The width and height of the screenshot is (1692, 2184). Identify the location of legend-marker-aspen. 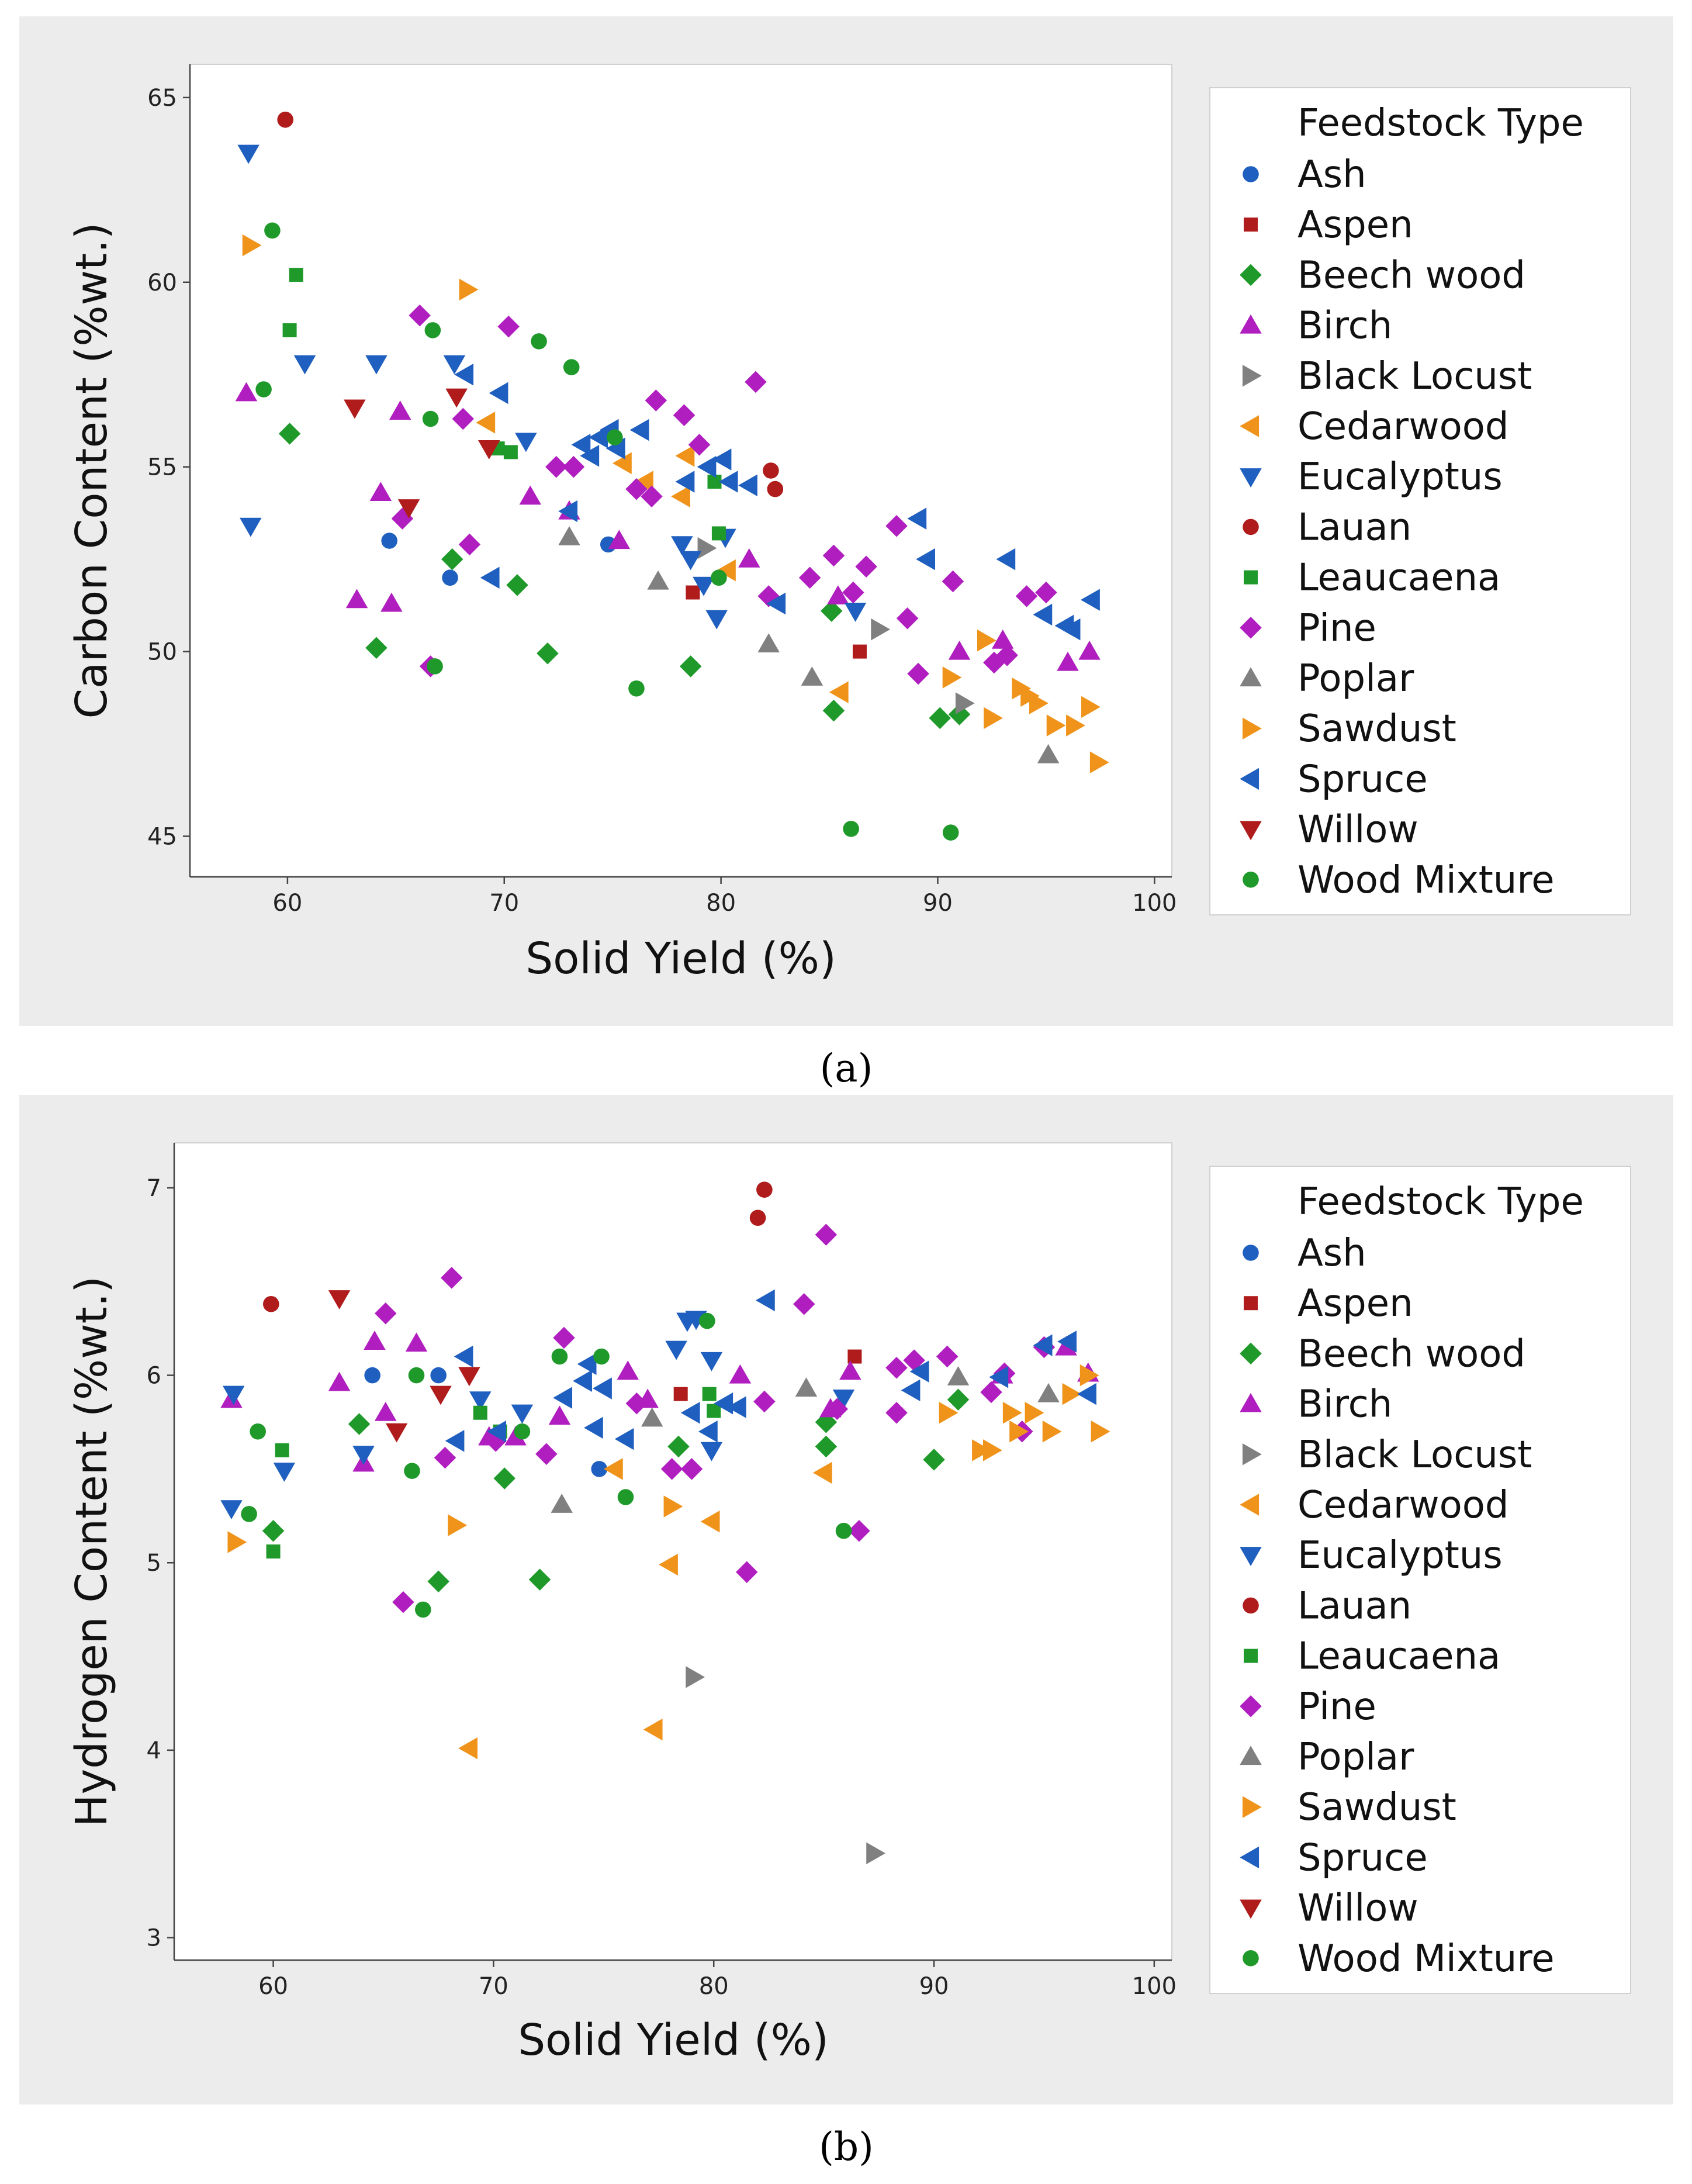
(1251, 1303).